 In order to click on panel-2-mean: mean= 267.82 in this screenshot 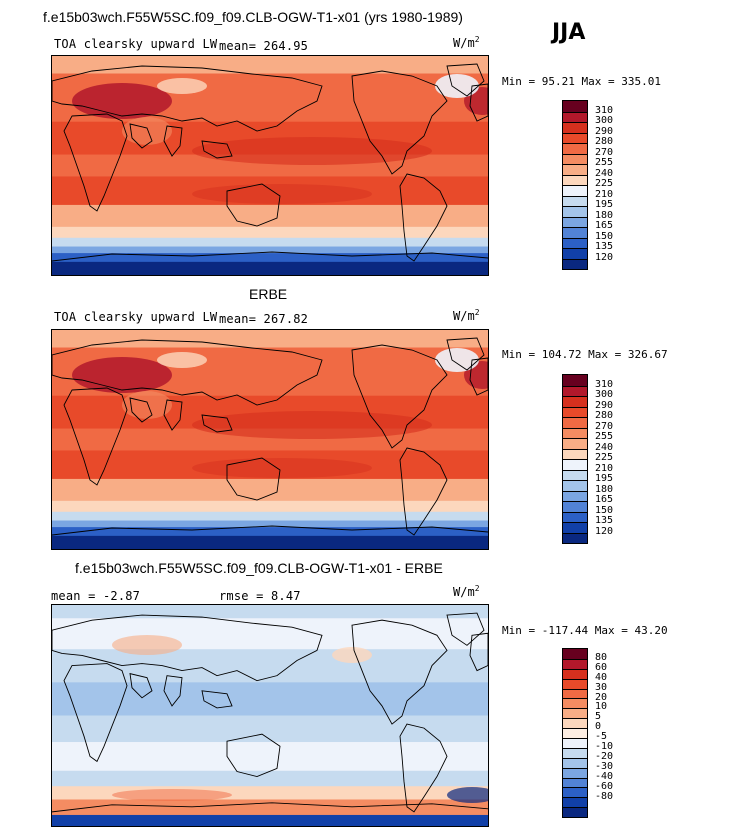, I will do `click(264, 319)`.